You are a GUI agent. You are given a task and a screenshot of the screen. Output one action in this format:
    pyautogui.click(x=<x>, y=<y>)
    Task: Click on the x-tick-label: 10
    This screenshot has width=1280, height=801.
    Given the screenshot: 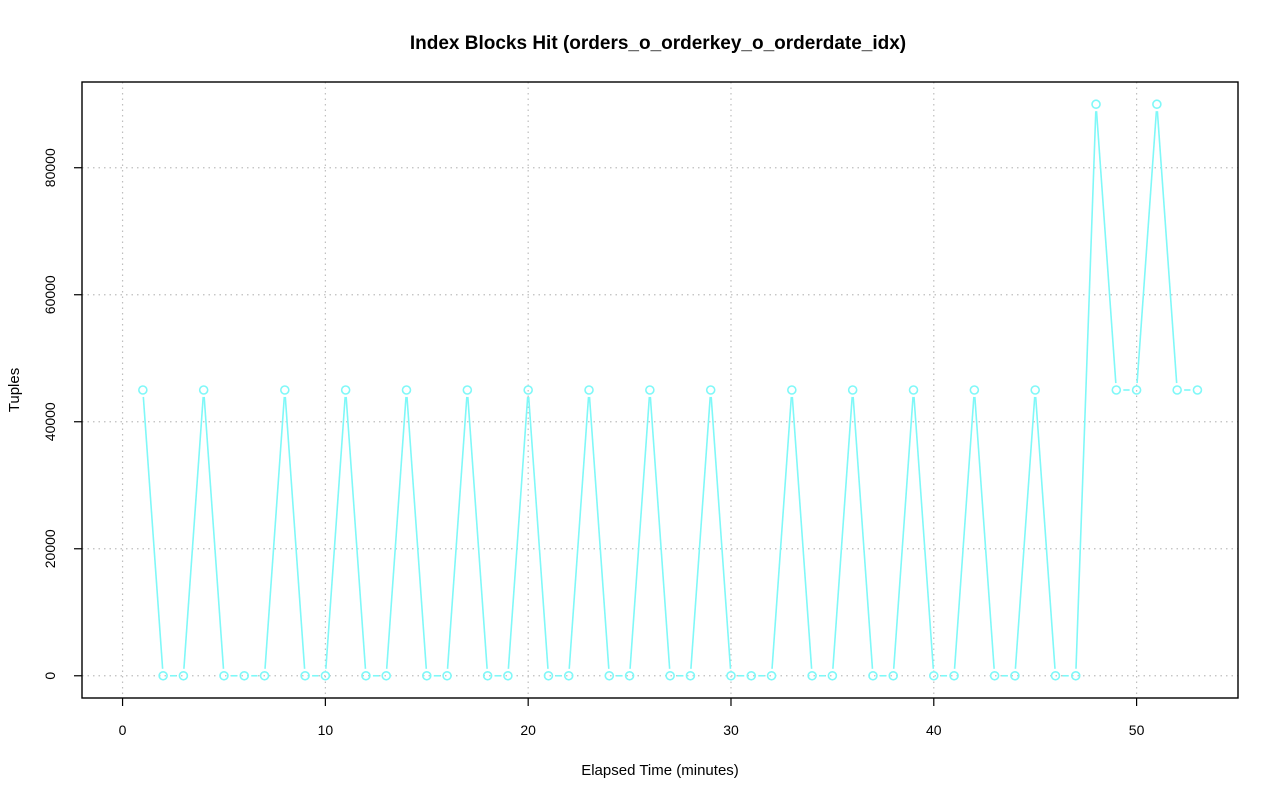 What is the action you would take?
    pyautogui.click(x=326, y=730)
    